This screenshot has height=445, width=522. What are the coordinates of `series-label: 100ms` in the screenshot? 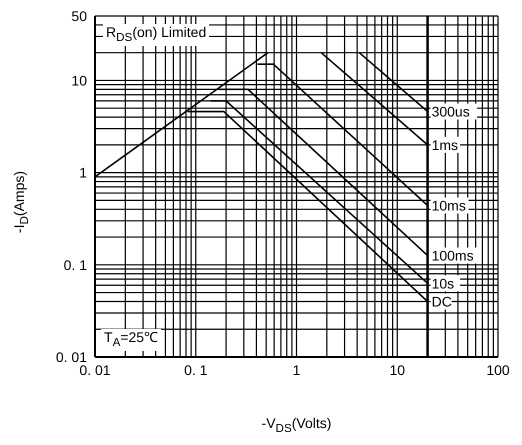 It's located at (453, 256).